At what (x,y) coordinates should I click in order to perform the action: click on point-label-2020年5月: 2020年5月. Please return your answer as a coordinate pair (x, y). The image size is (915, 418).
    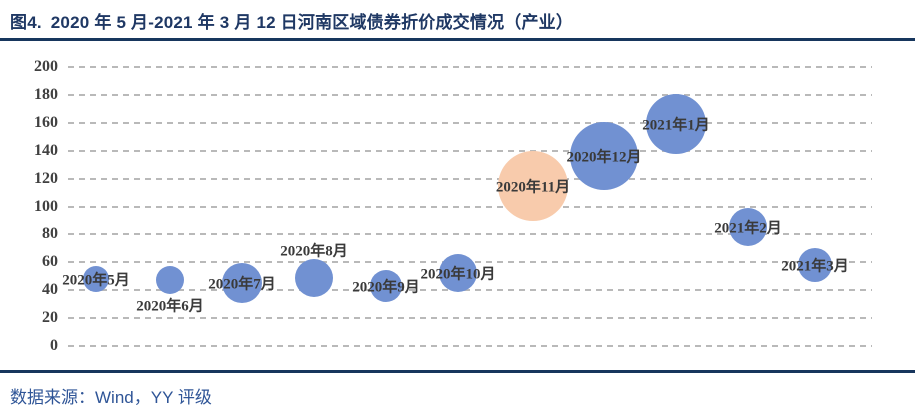
    Looking at the image, I should click on (96, 280).